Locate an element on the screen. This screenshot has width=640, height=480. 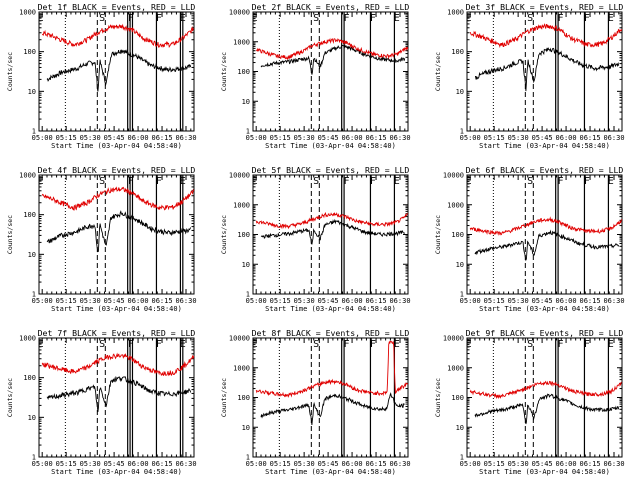
panel-title: Det 2f BLACK = Events, RED = LLD is located at coordinates (331, 7).